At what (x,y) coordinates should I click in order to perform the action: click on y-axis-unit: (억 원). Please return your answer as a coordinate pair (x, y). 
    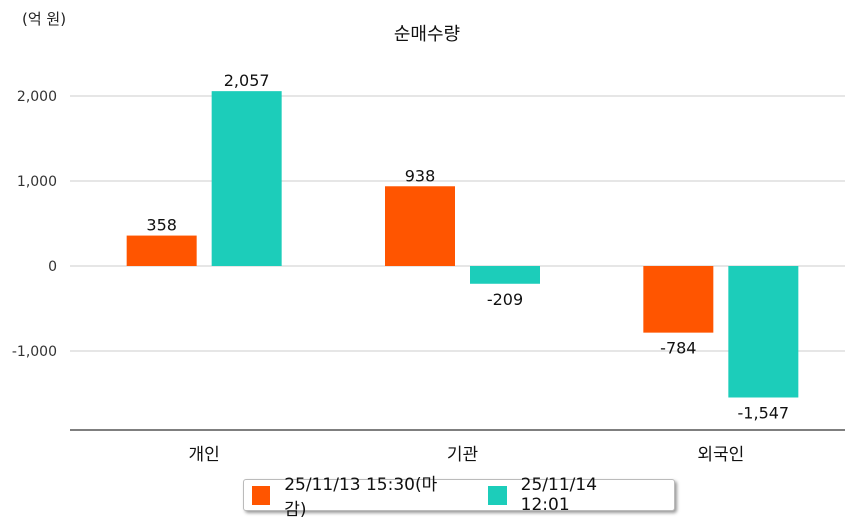
    Looking at the image, I should click on (44, 19).